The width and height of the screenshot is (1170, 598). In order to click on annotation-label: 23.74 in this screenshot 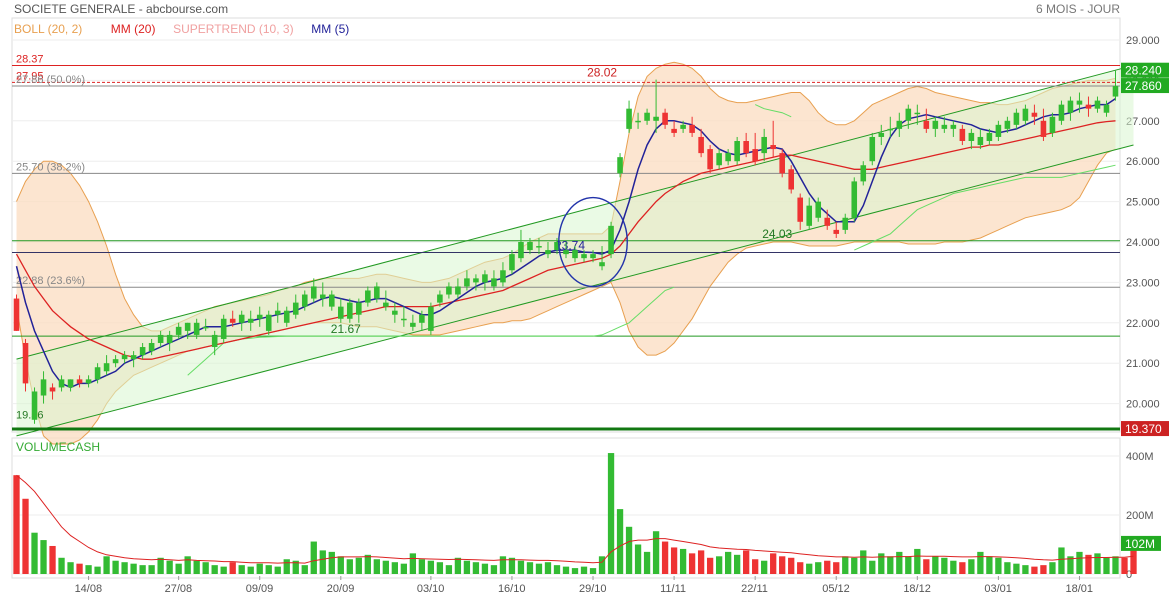, I will do `click(570, 246)`.